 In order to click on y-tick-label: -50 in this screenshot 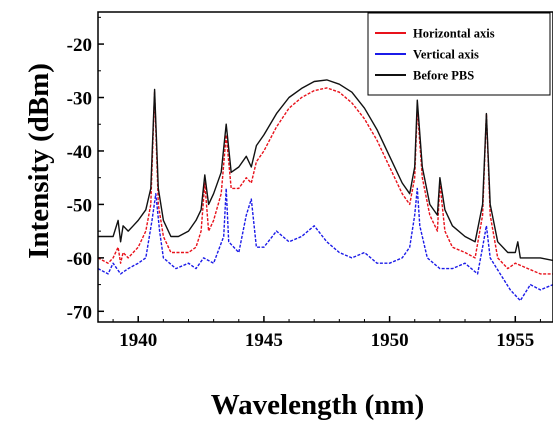, I will do `click(79, 205)`.